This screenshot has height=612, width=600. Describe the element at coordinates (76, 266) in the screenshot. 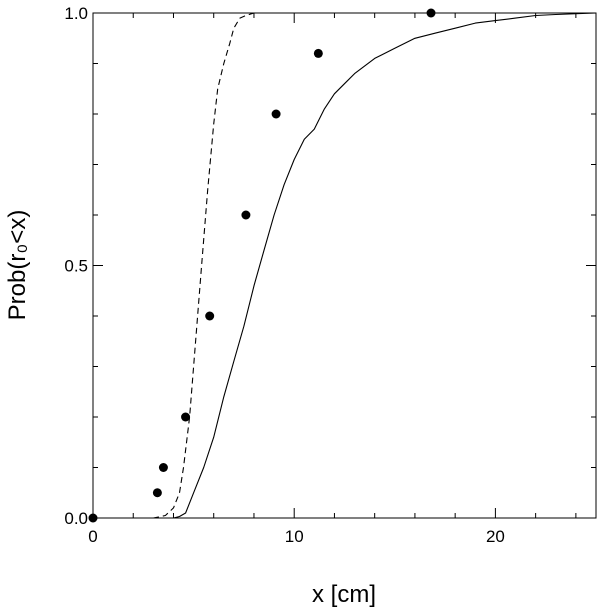

I see `y-tick-label: 0.5` at that location.